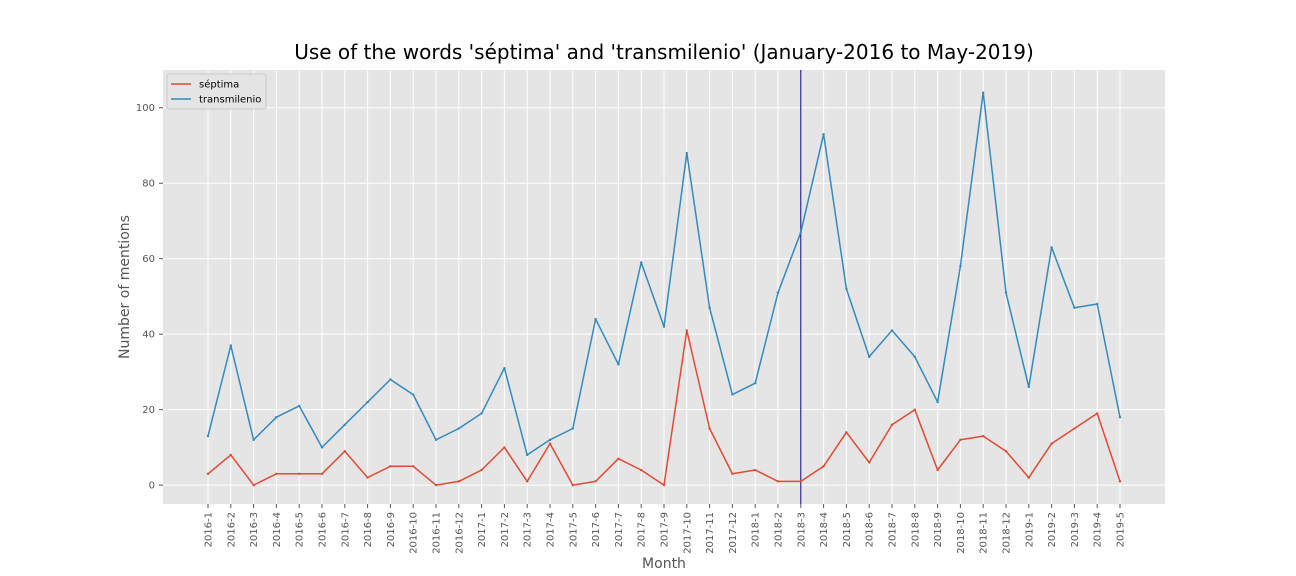 This screenshot has width=1296, height=576. Describe the element at coordinates (345, 529) in the screenshot. I see `x-tick-label: 2016-7` at that location.